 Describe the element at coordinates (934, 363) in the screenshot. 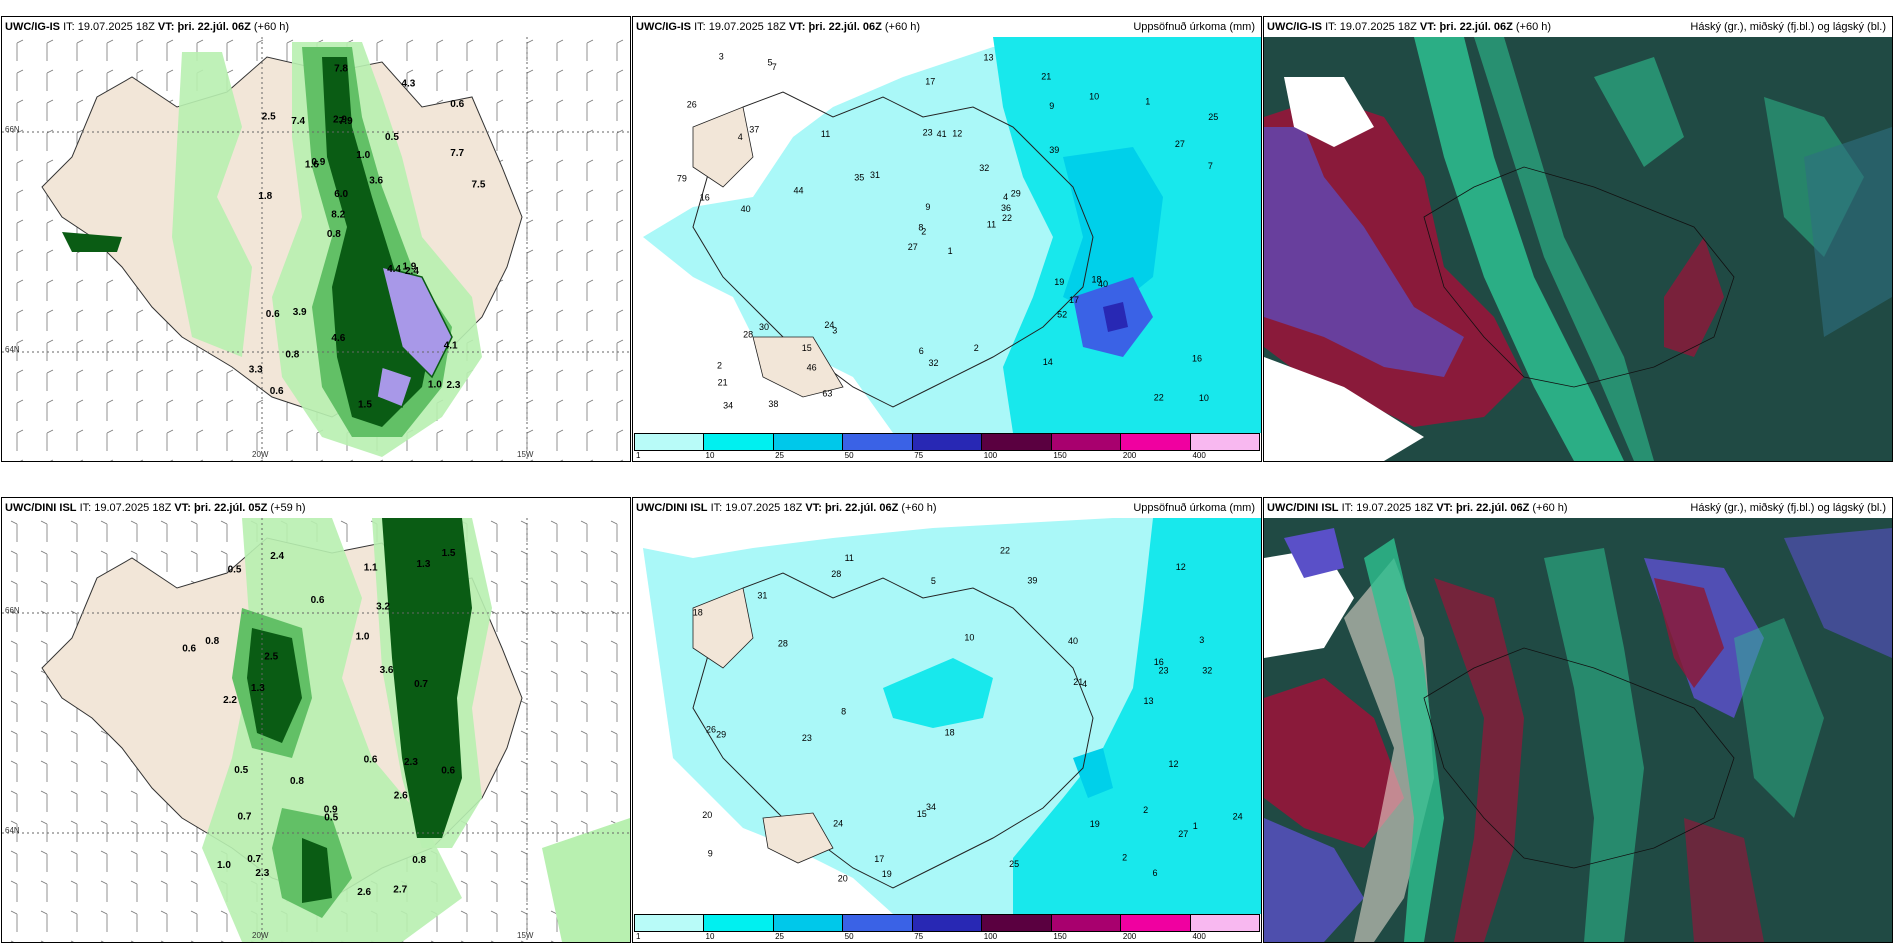

I see `grid-value: 32` at that location.